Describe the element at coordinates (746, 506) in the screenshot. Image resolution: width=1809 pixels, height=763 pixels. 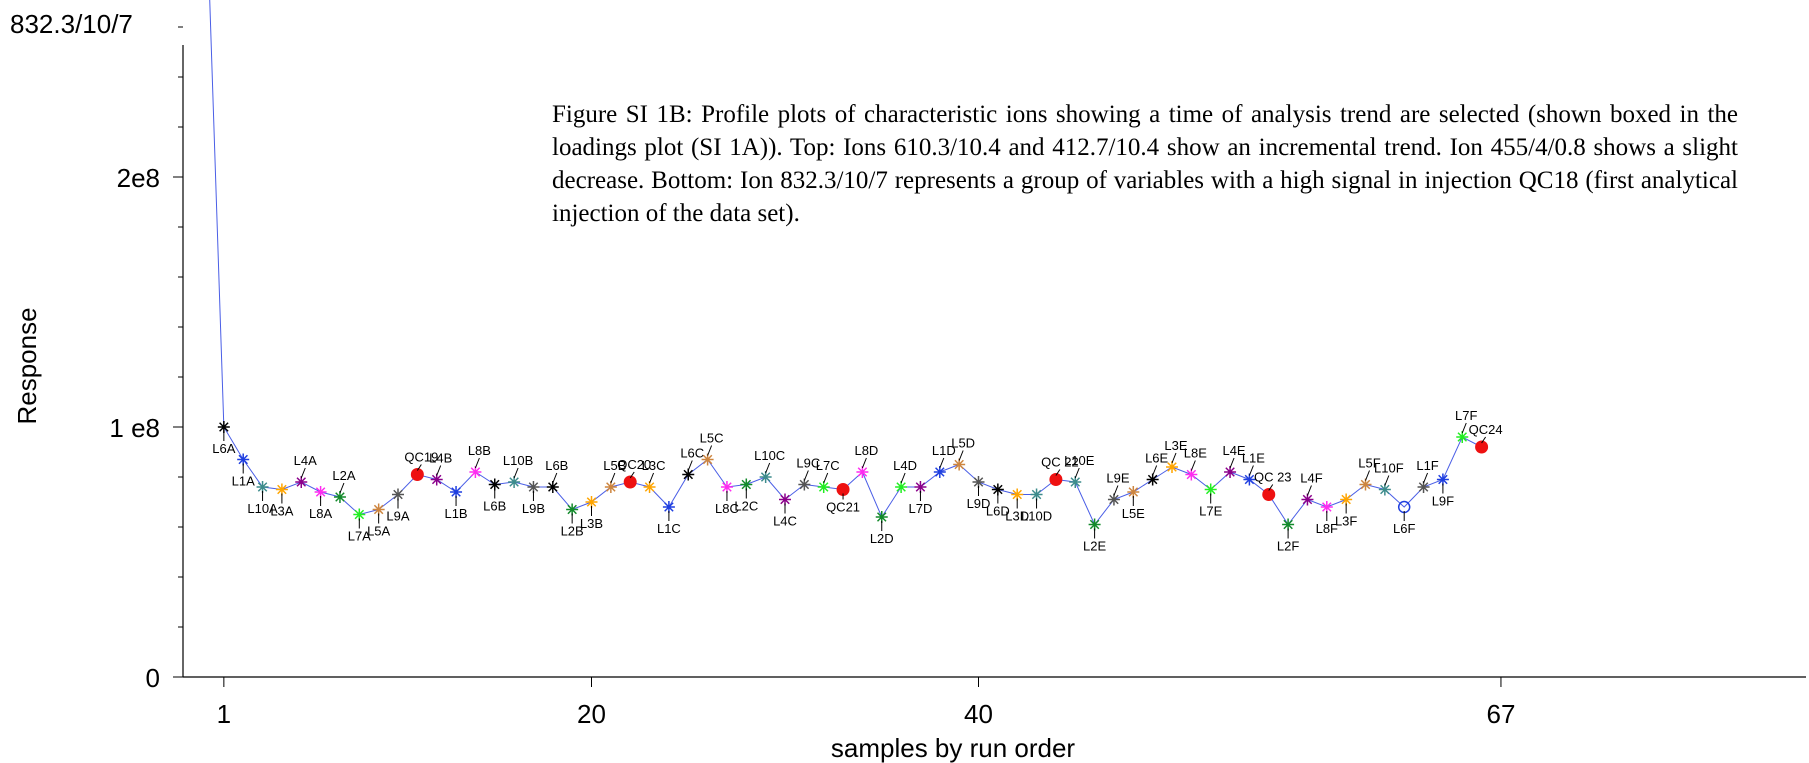
I see `point-label: L2C` at that location.